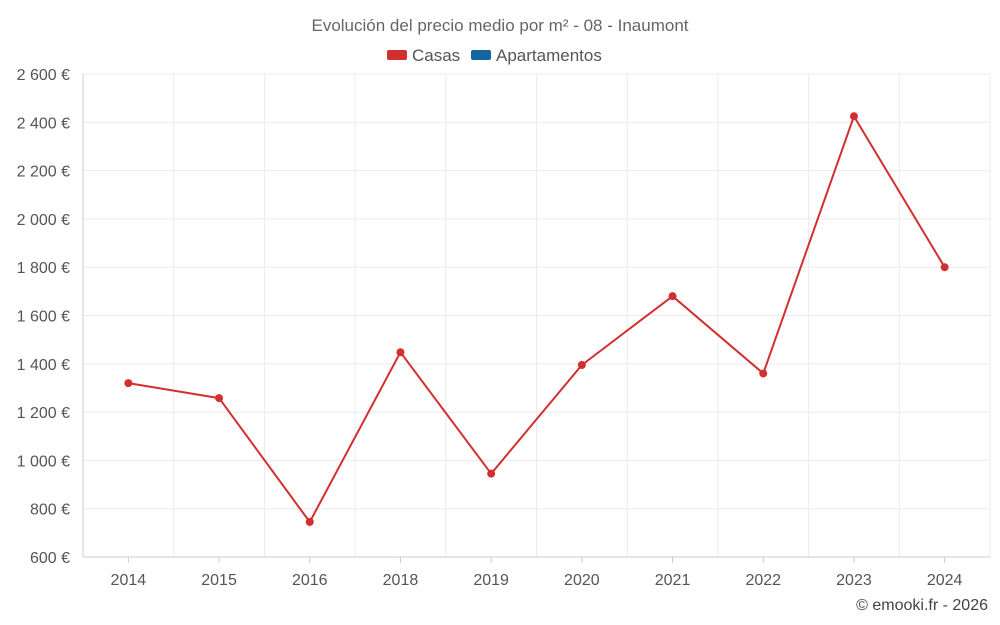 This screenshot has height=625, width=1000. I want to click on legend-item-casas: Casas, so click(423, 55).